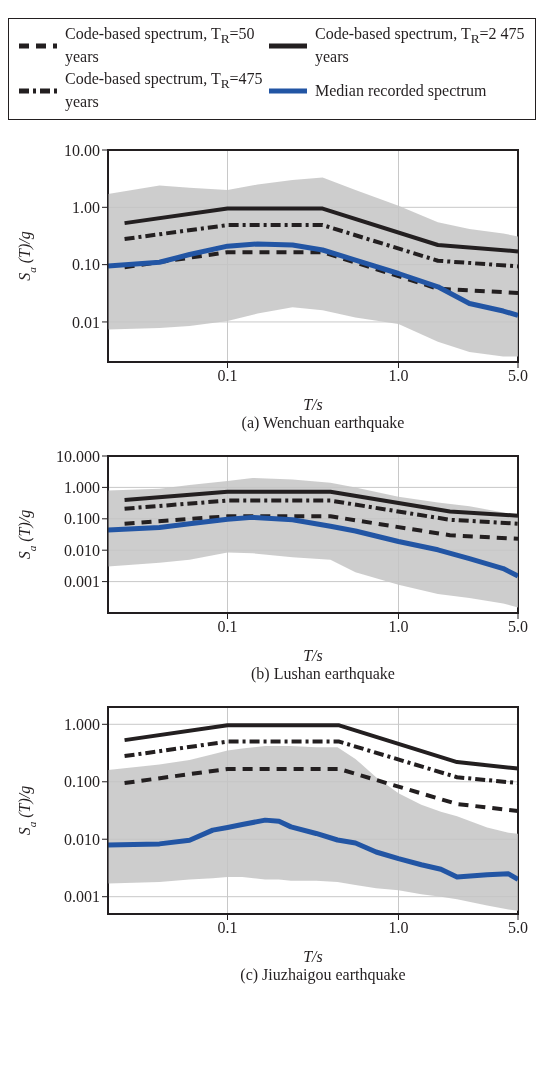 Image resolution: width=554 pixels, height=1076 pixels. Describe the element at coordinates (323, 975) in the screenshot. I see `text: (c) Jiuzhaigou earthquake` at that location.